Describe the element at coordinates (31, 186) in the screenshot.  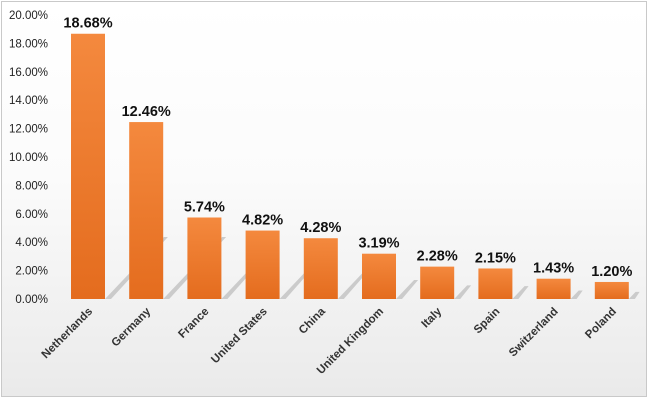
I see `y-tick-label: 8.00%` at that location.